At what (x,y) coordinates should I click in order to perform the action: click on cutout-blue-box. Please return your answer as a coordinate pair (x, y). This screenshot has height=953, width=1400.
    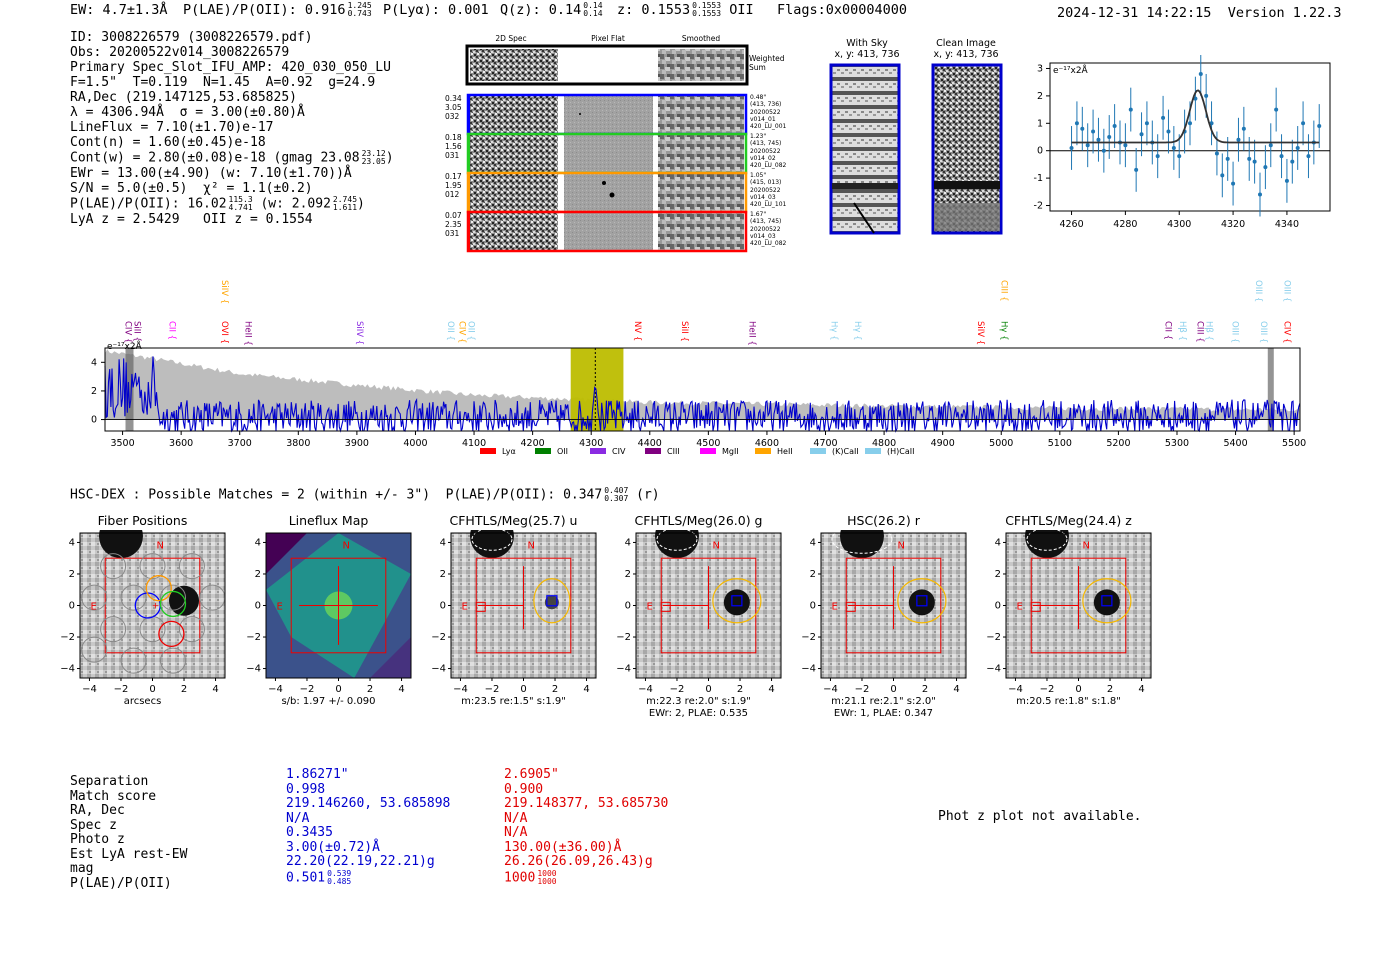
    Looking at the image, I should click on (737, 601).